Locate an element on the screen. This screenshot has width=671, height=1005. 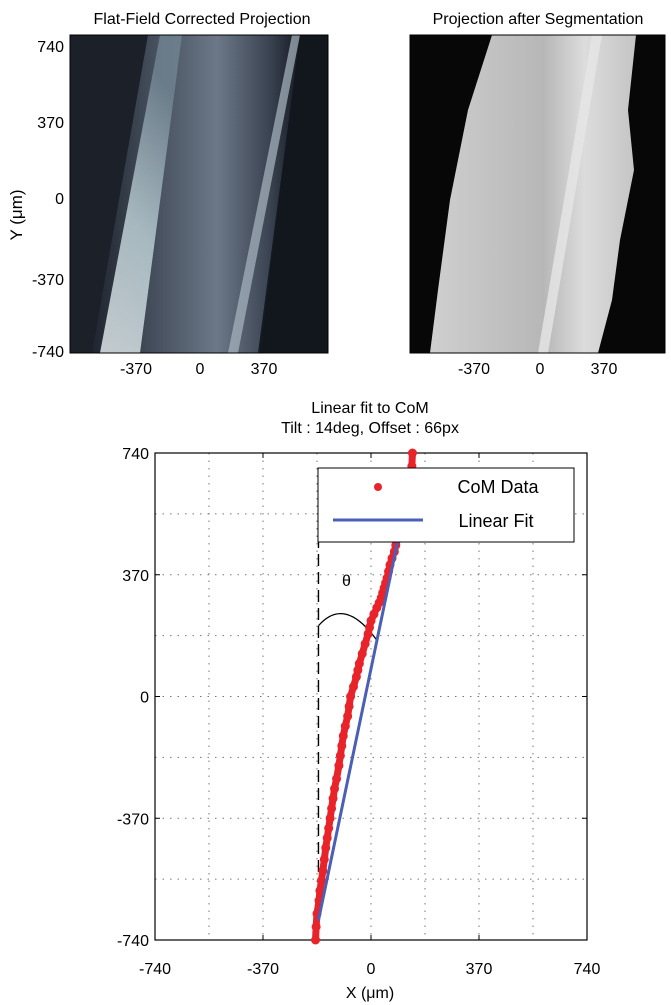
x-tick-label: -740 is located at coordinates (155, 969).